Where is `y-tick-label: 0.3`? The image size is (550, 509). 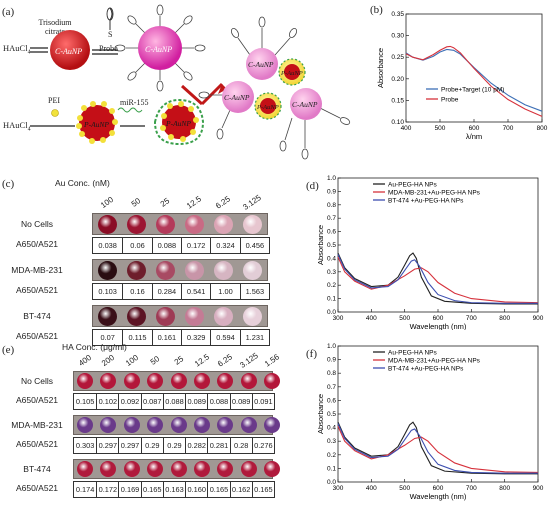
y-tick-label: 0.3 is located at coordinates (331, 272).